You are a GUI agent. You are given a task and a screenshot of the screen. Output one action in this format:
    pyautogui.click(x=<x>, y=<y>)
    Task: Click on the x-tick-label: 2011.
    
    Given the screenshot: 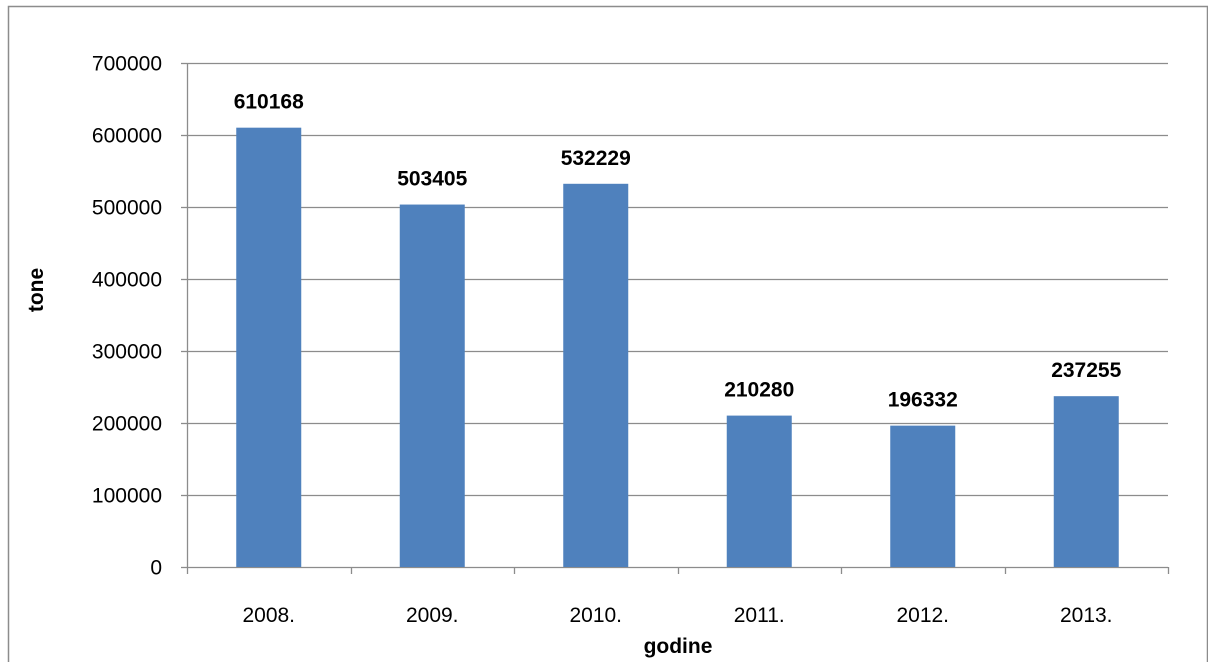 What is the action you would take?
    pyautogui.click(x=759, y=615)
    